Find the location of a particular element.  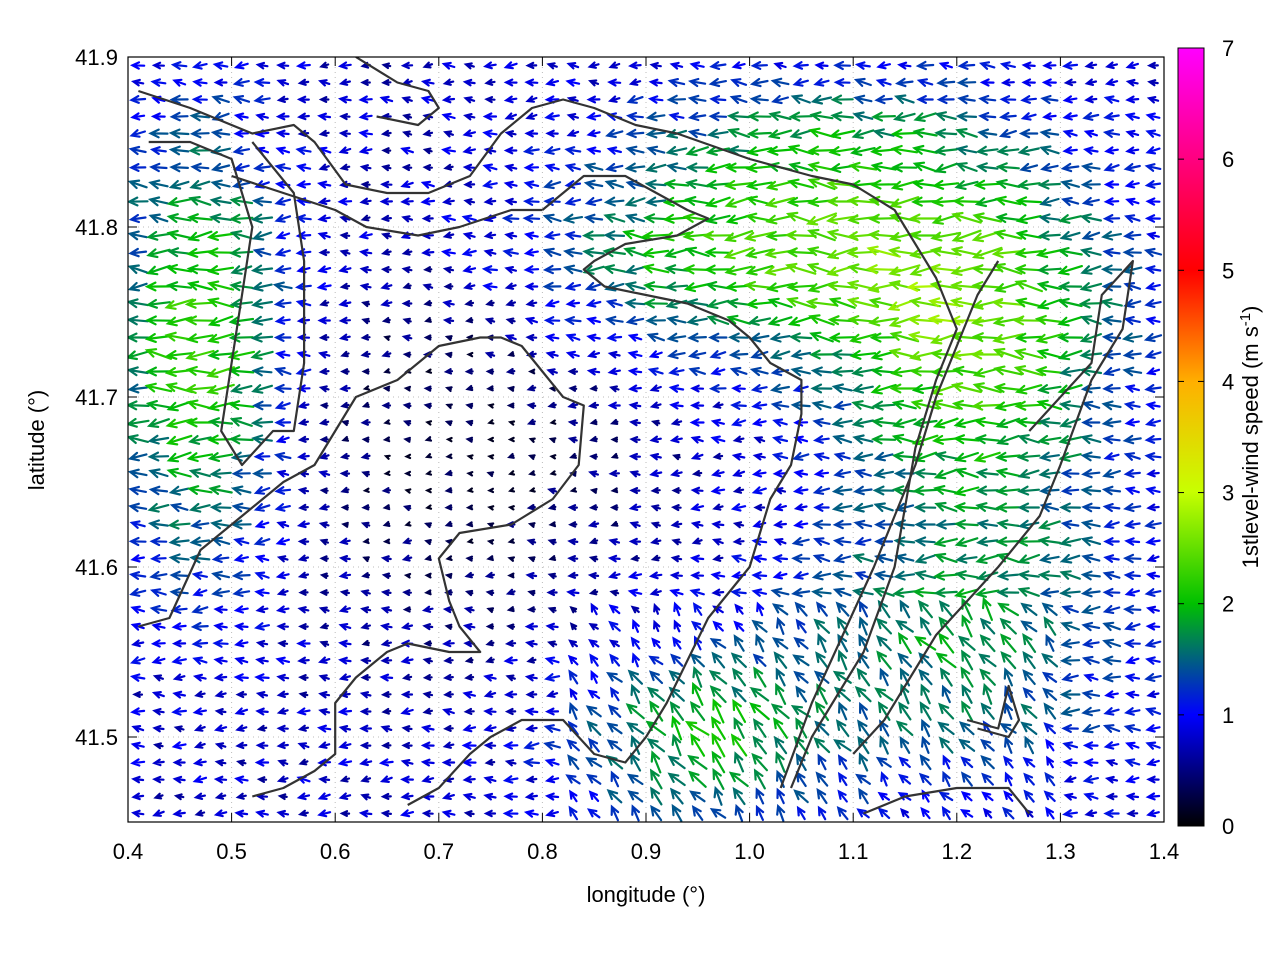

colorbar-title-main: 1stlevel-wind speed (m s is located at coordinates (1250, 447).